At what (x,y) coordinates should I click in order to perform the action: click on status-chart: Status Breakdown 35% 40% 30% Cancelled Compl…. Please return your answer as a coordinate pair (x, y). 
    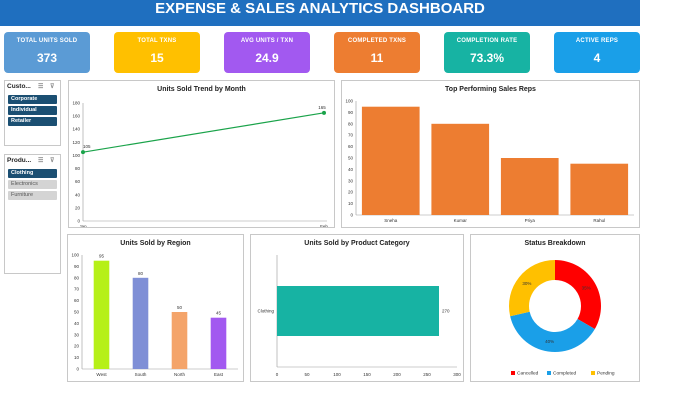
    Looking at the image, I should click on (555, 308).